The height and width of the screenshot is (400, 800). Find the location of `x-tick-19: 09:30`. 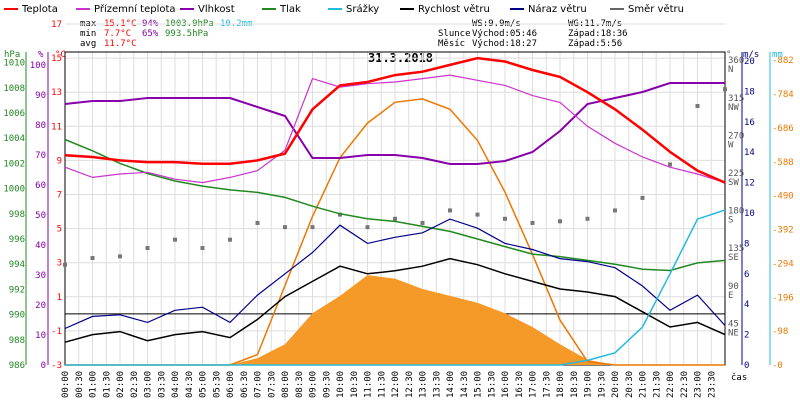

x-tick-19: 09:30 is located at coordinates (327, 384).